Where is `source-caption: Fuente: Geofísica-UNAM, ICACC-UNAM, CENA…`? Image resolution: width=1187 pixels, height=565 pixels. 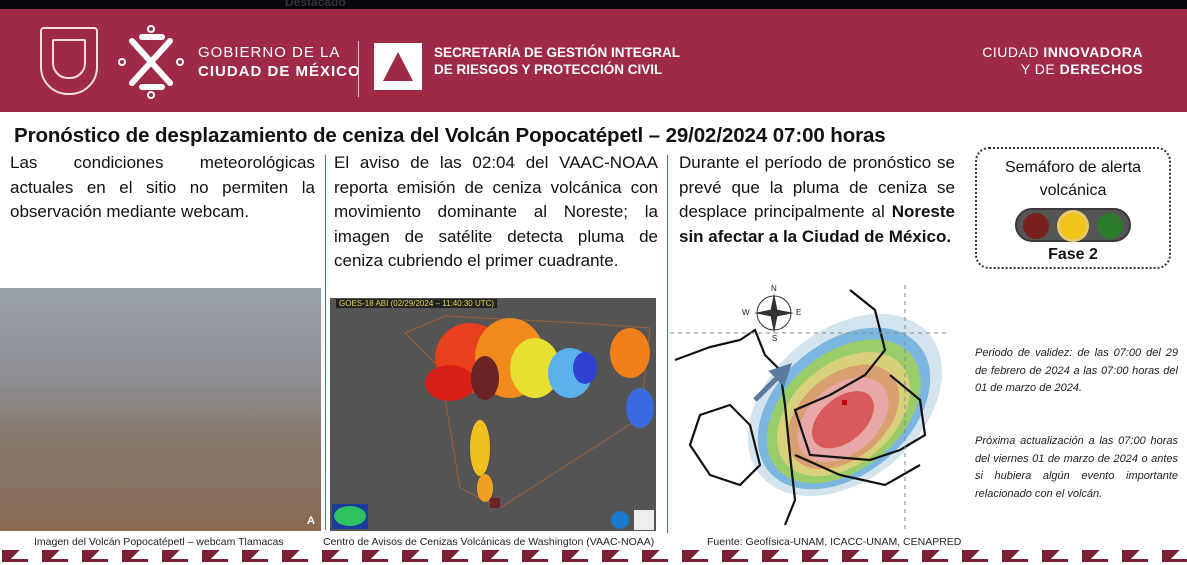
source-caption: Fuente: Geofísica-UNAM, ICACC-UNAM, CENA… is located at coordinates (834, 542).